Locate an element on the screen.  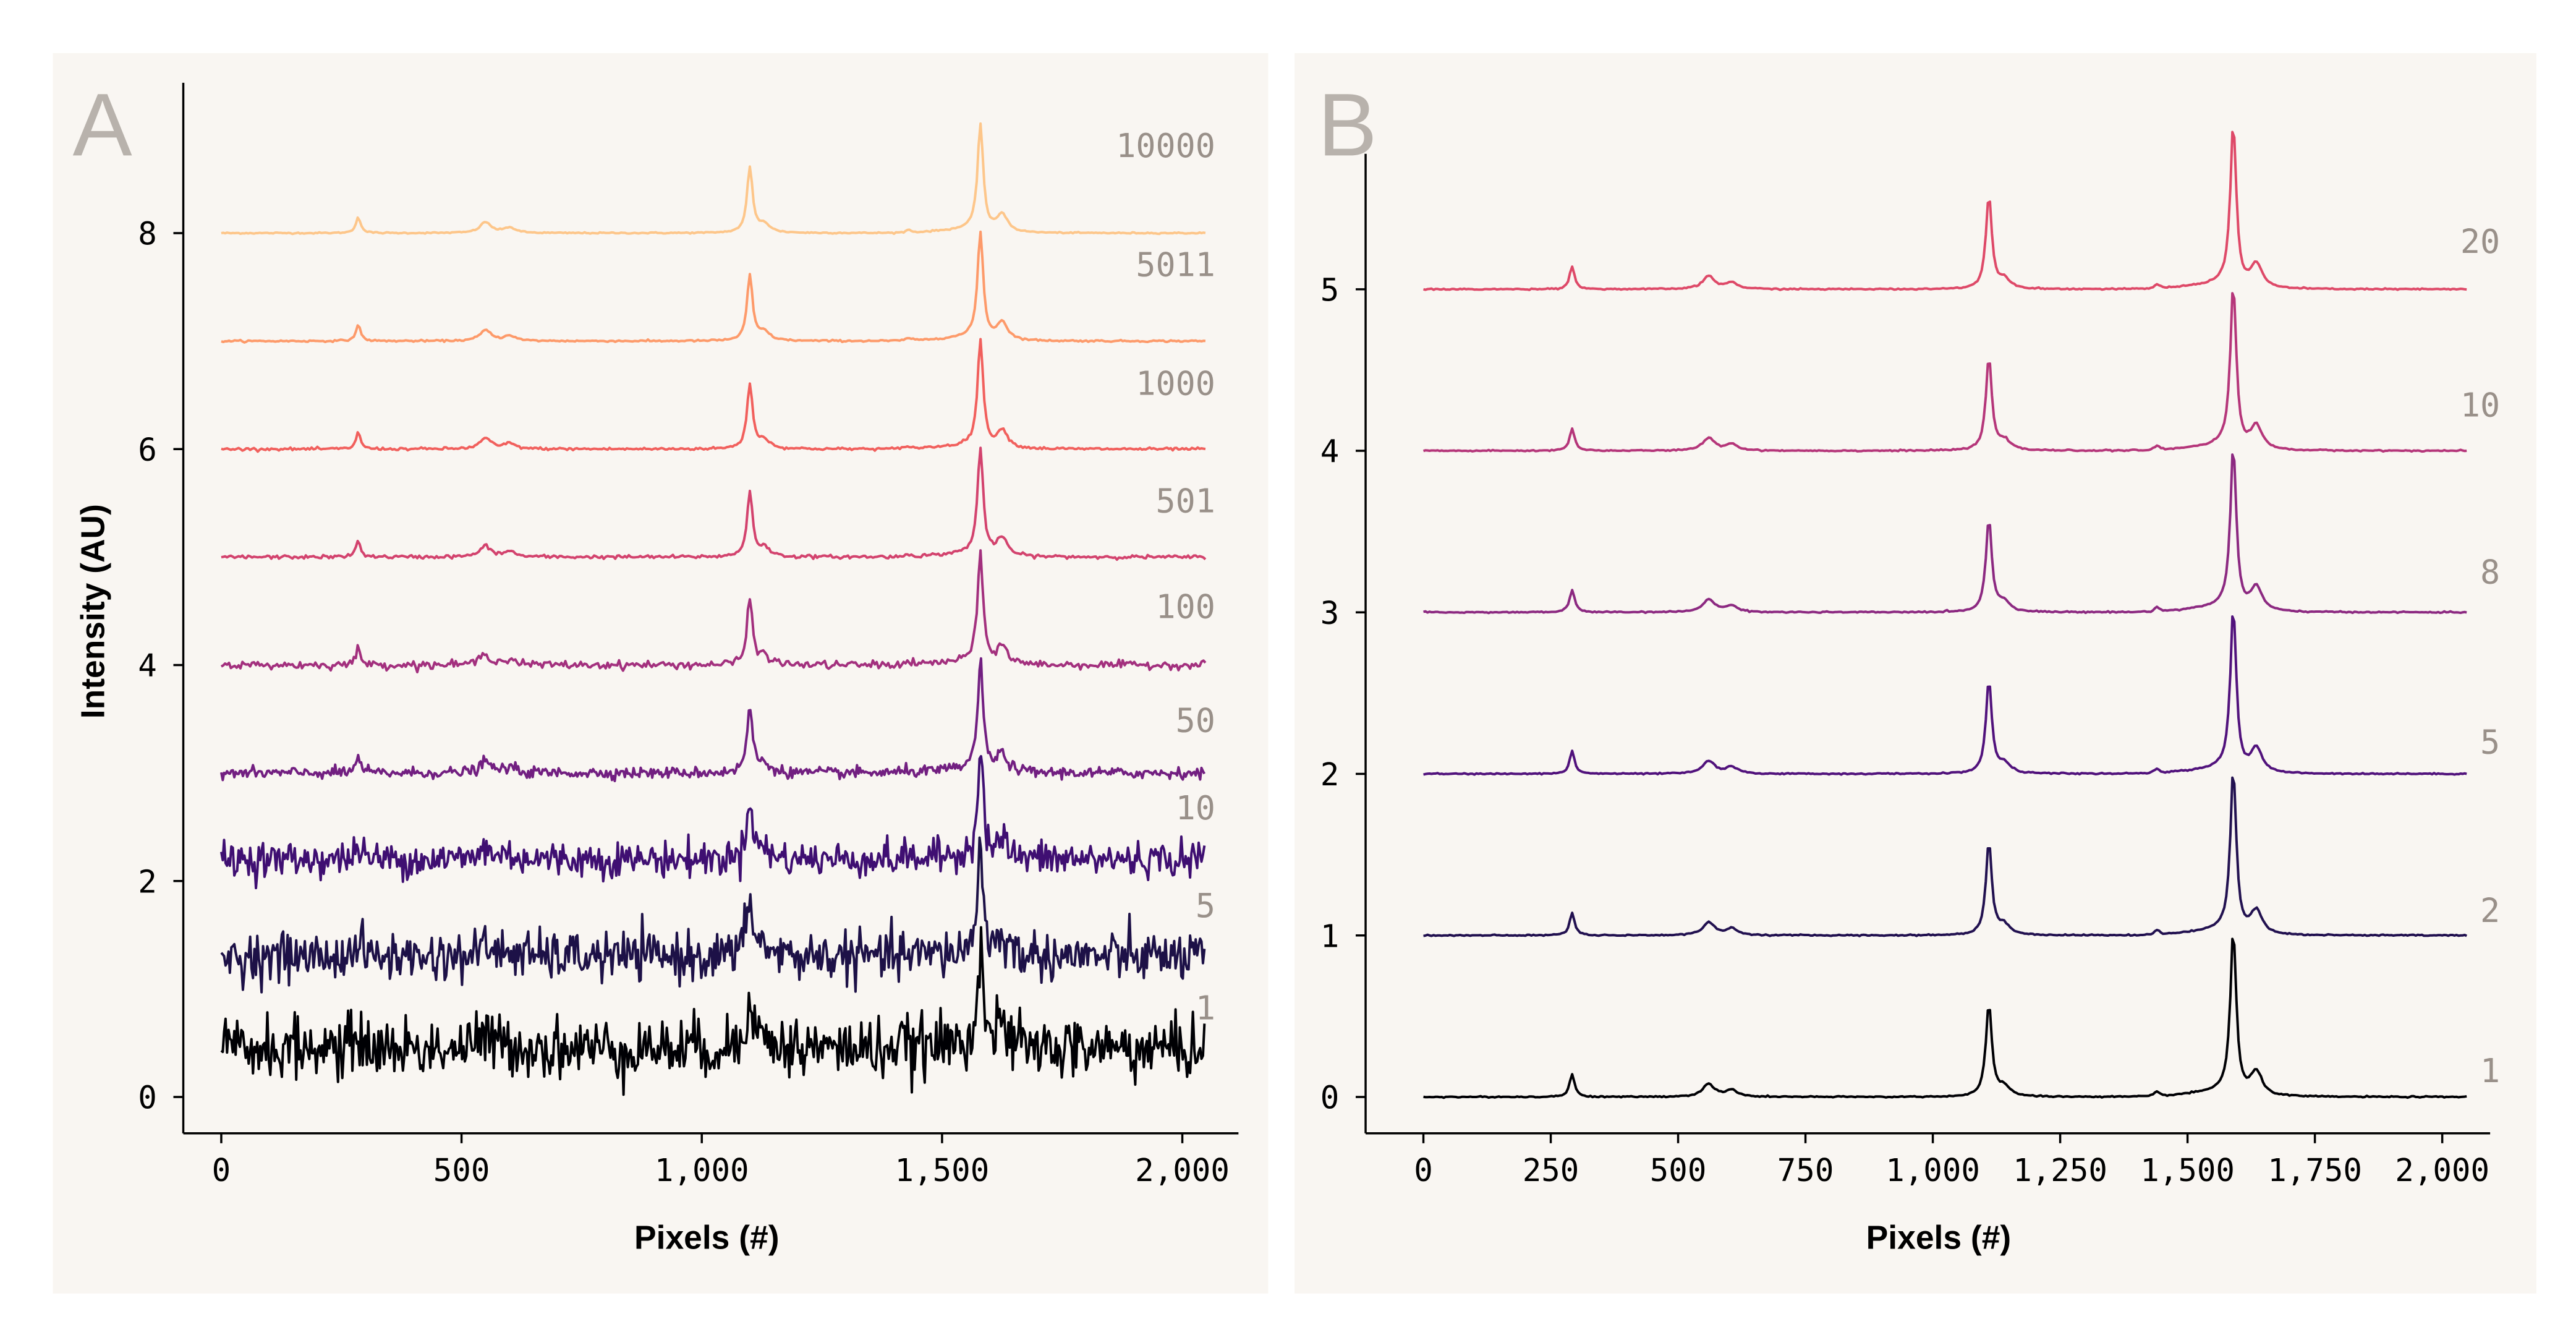
panel-b-x-axis-label: Pixels (#) is located at coordinates (1939, 1238).